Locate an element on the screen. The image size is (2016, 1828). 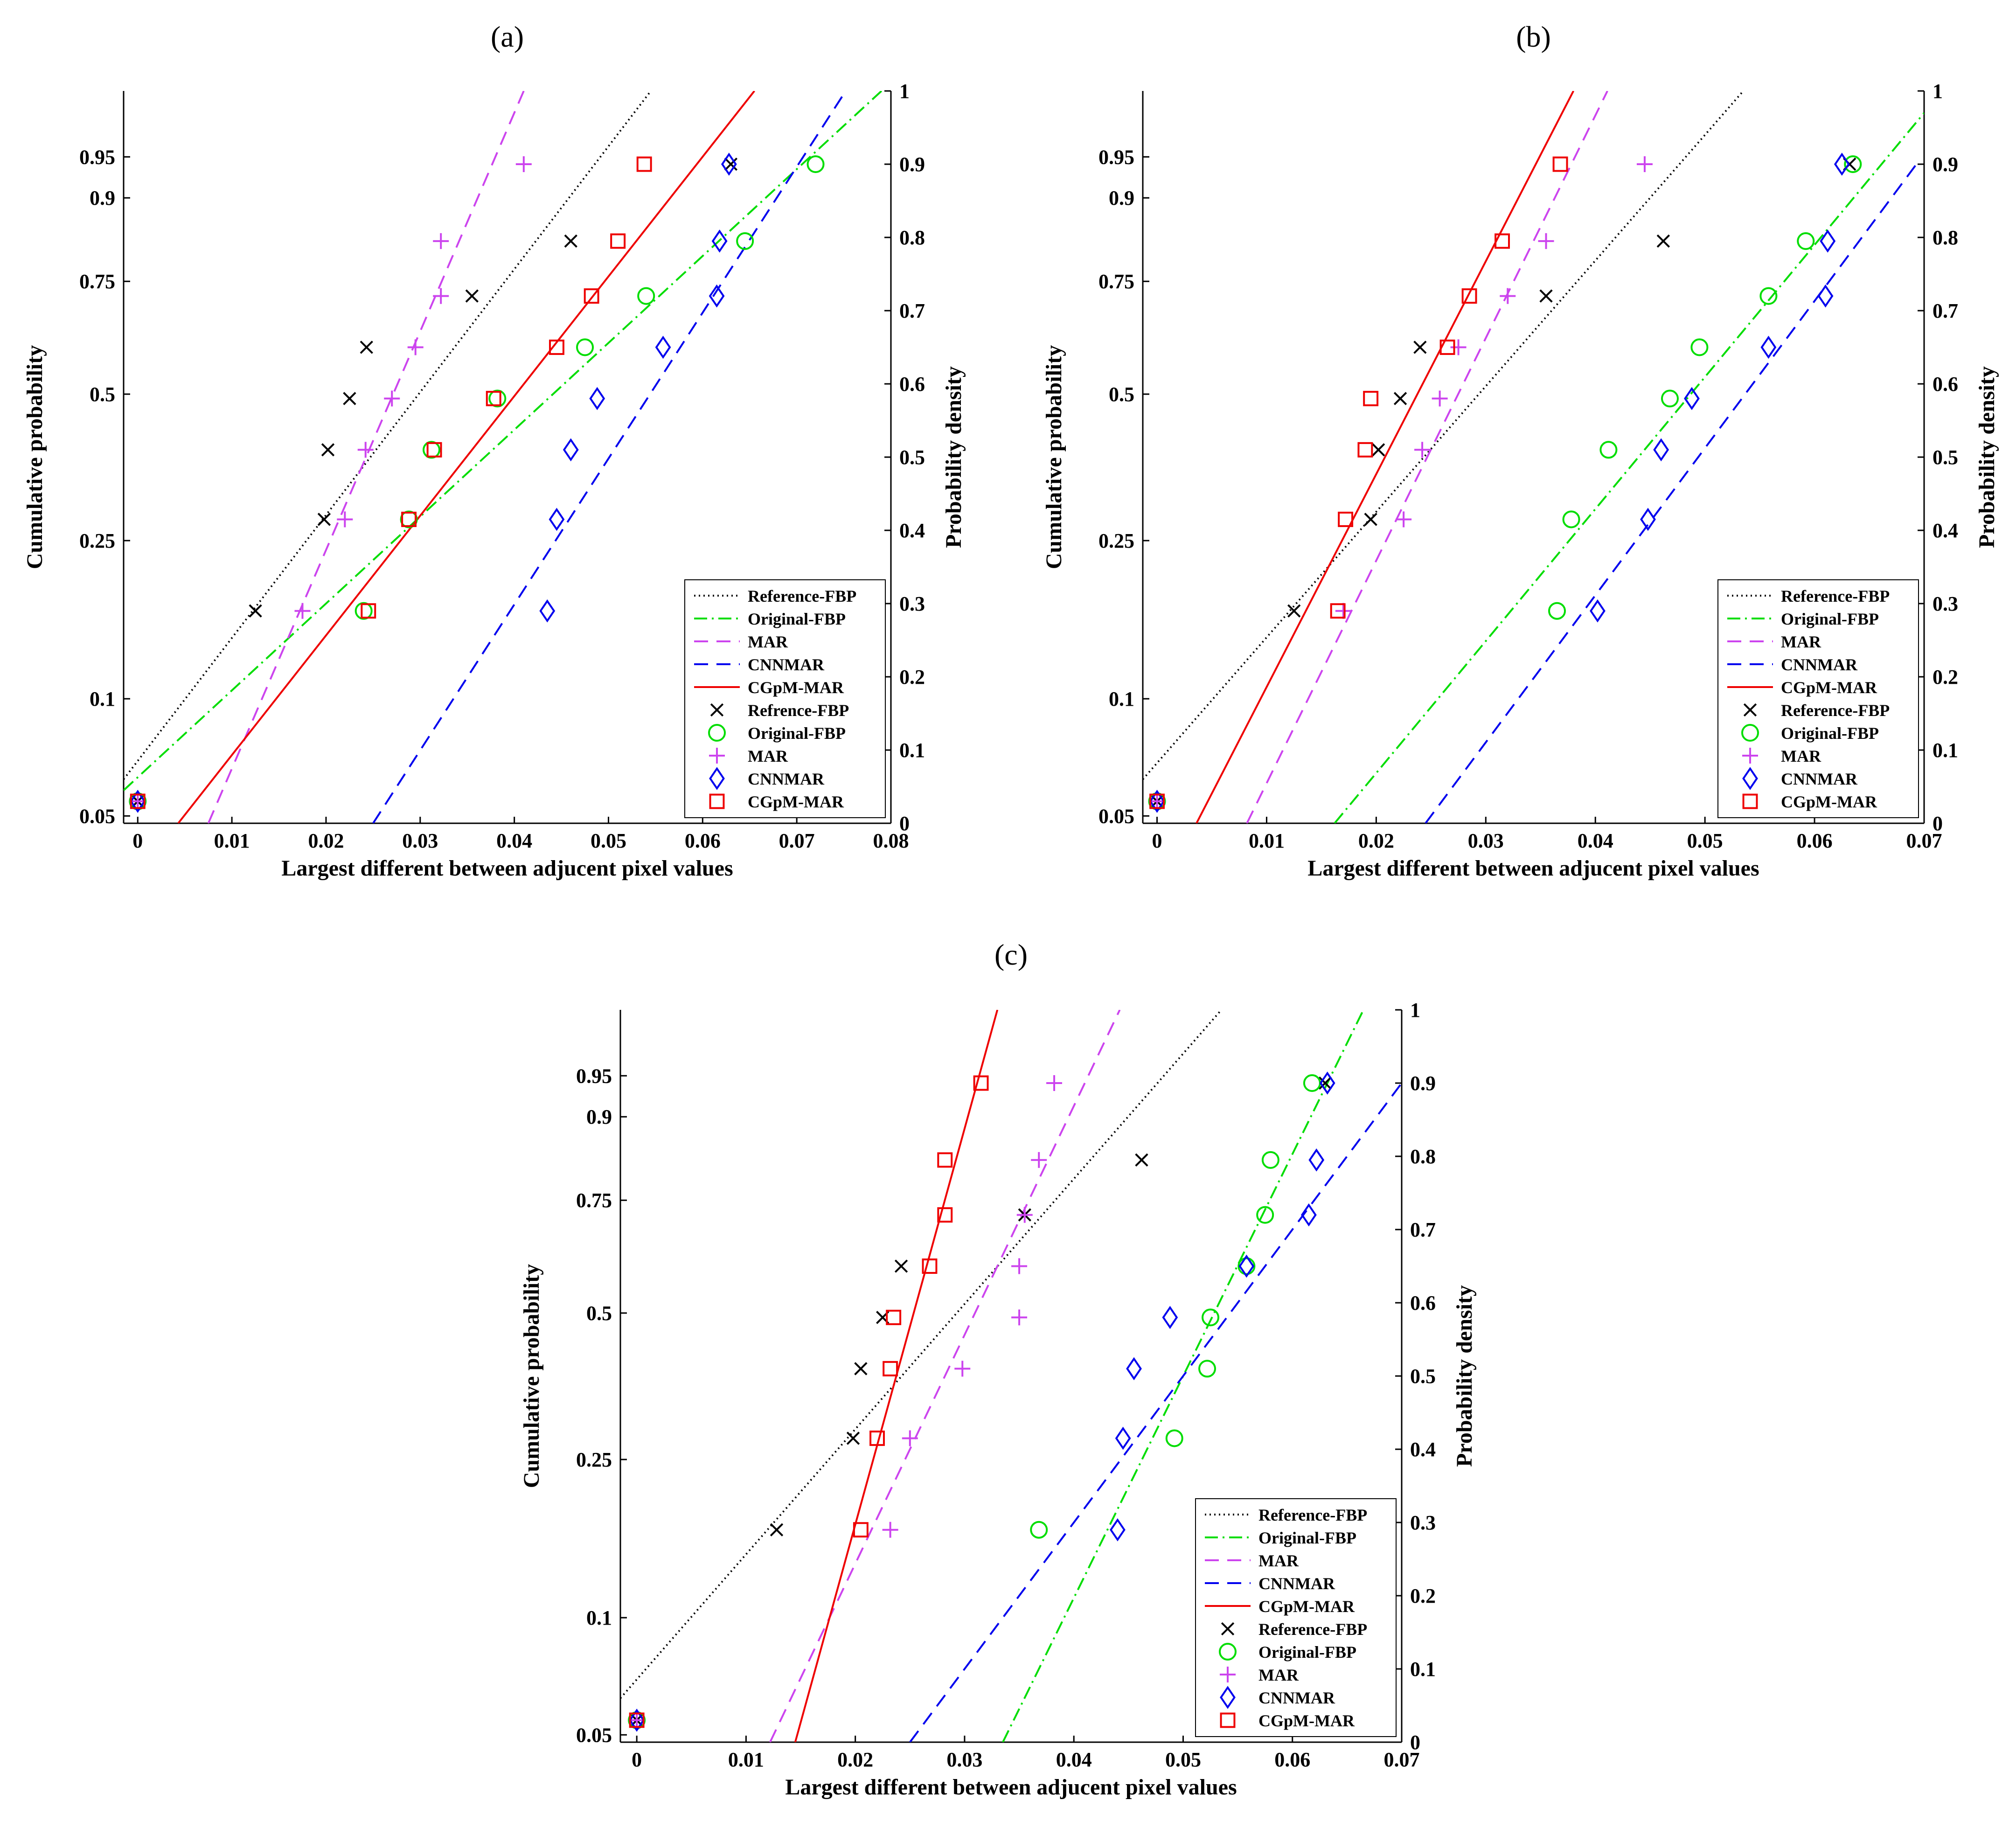
x-tick-label: 0 is located at coordinates (1157, 840).